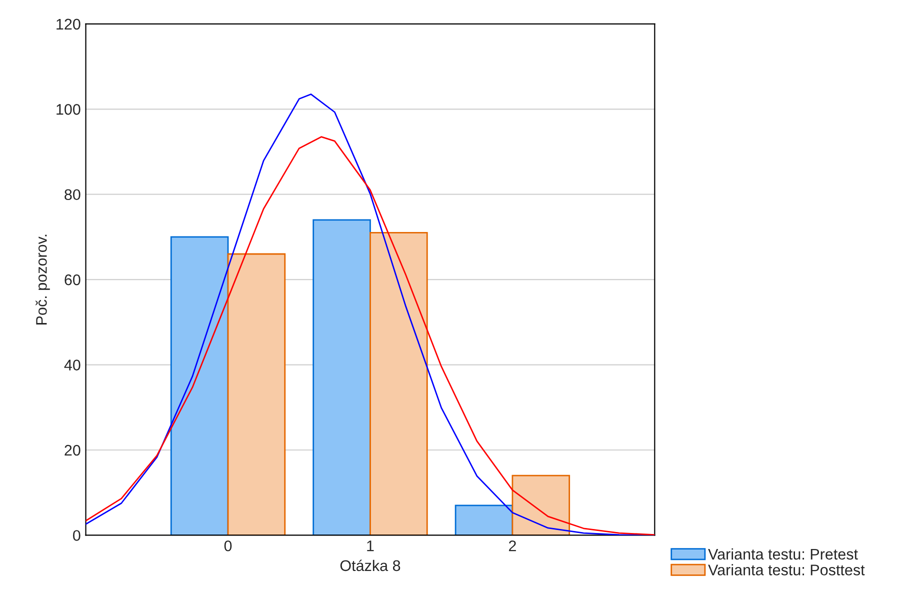 This screenshot has height=598, width=903. Describe the element at coordinates (783, 554) in the screenshot. I see `legend-label: Varianta testu: Pretest` at that location.